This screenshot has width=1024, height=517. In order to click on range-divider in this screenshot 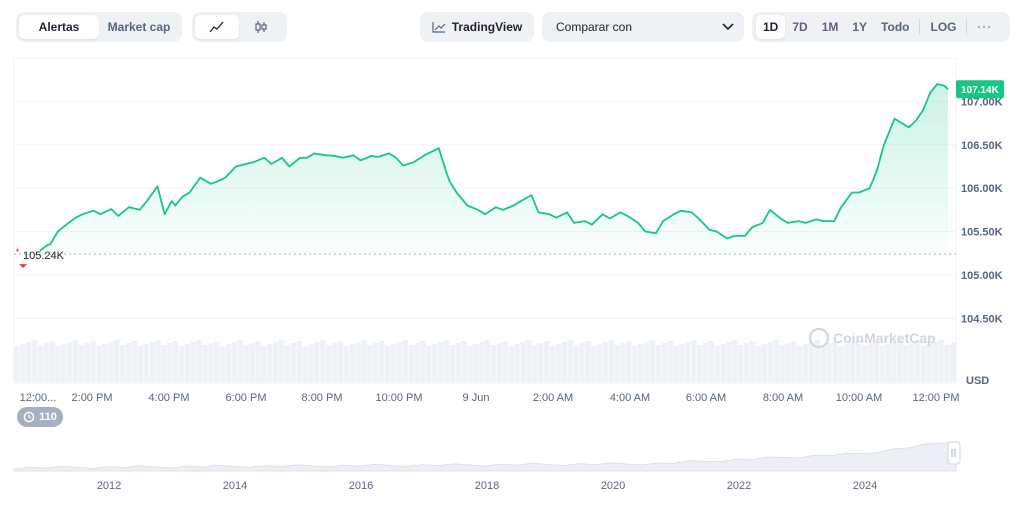, I will do `click(967, 27)`.